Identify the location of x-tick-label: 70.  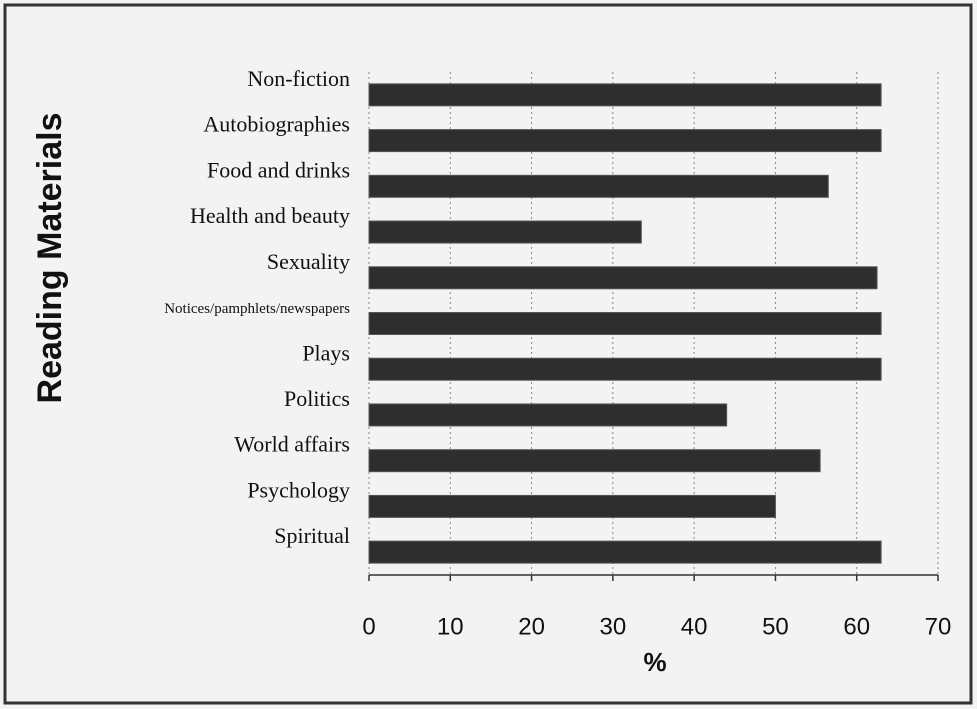
(938, 626).